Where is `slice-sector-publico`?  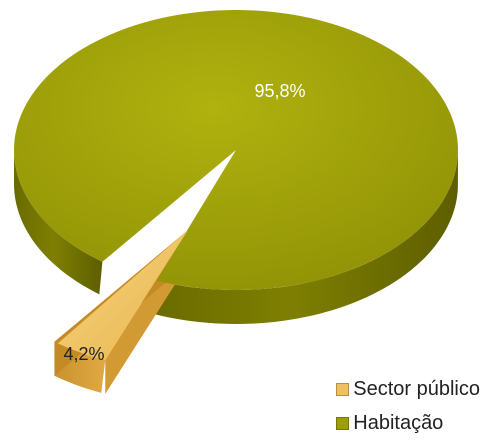 slice-sector-publico is located at coordinates (122, 295).